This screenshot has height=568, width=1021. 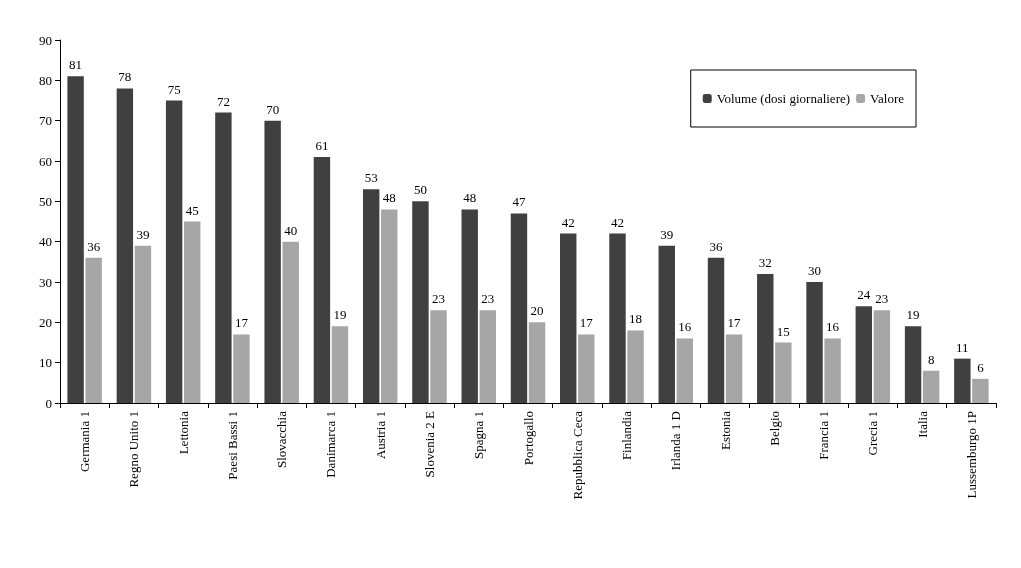 What do you see at coordinates (479, 435) in the screenshot?
I see `x-tick-label: Spagna 1` at bounding box center [479, 435].